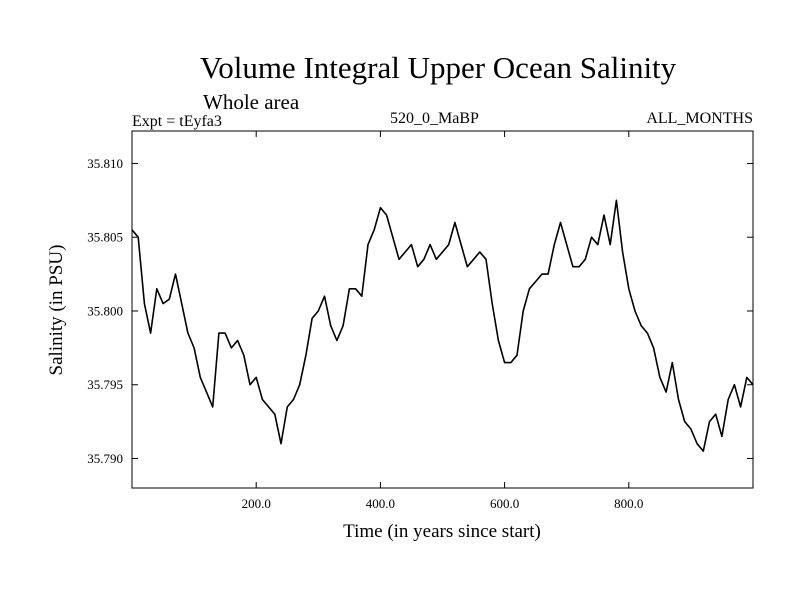 This screenshot has width=800, height=600. I want to click on x-tick-label: 800.0, so click(628, 503).